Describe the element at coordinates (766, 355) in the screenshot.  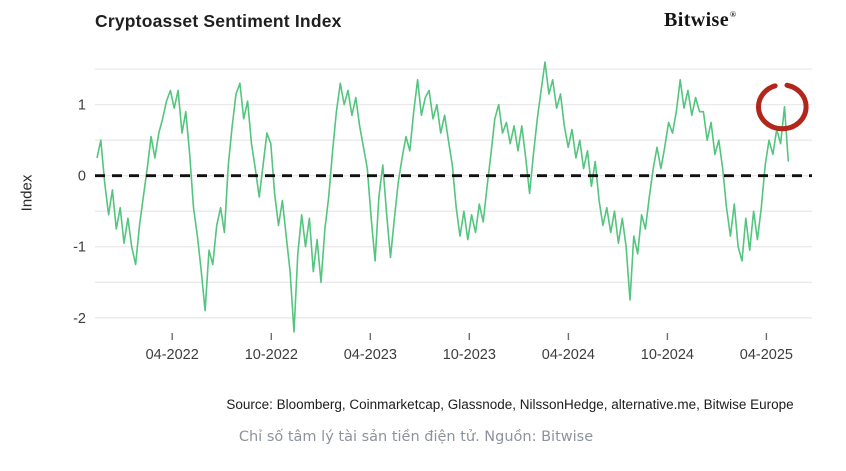
I see `x-tick-label: 04-2025` at that location.